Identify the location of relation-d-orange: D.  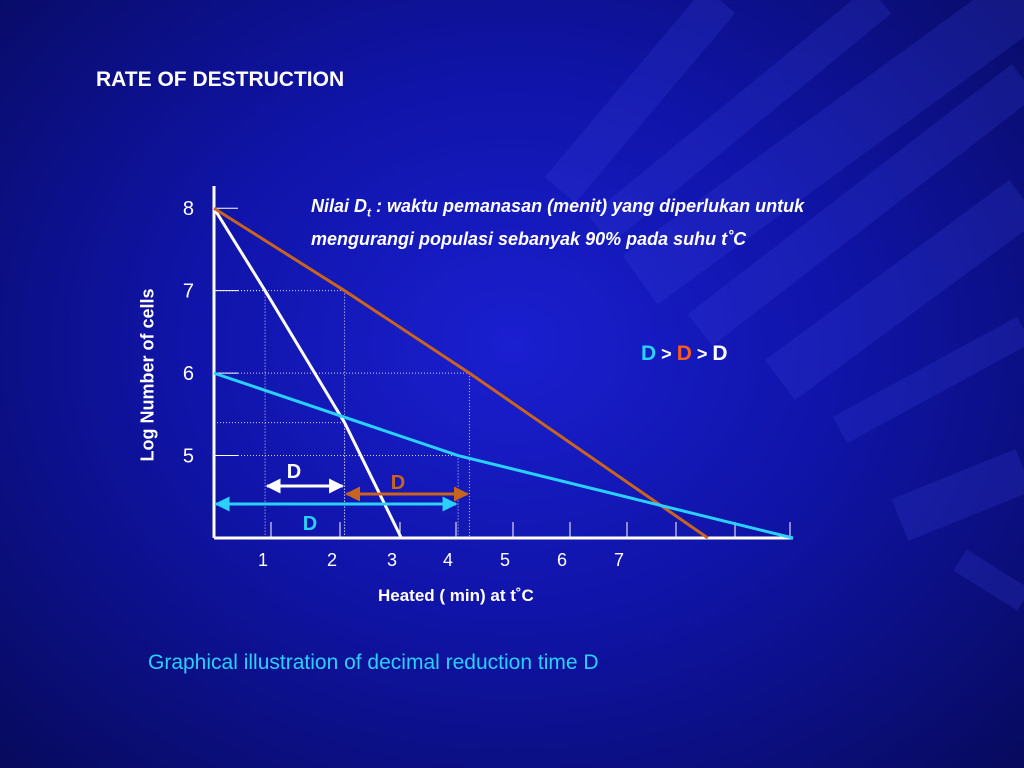
(684, 353).